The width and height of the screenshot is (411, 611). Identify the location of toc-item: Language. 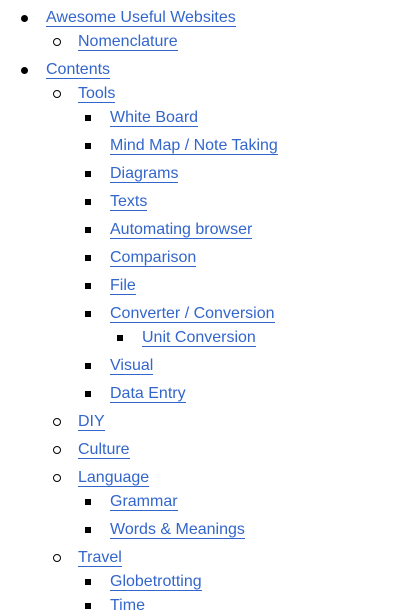
(101, 478).